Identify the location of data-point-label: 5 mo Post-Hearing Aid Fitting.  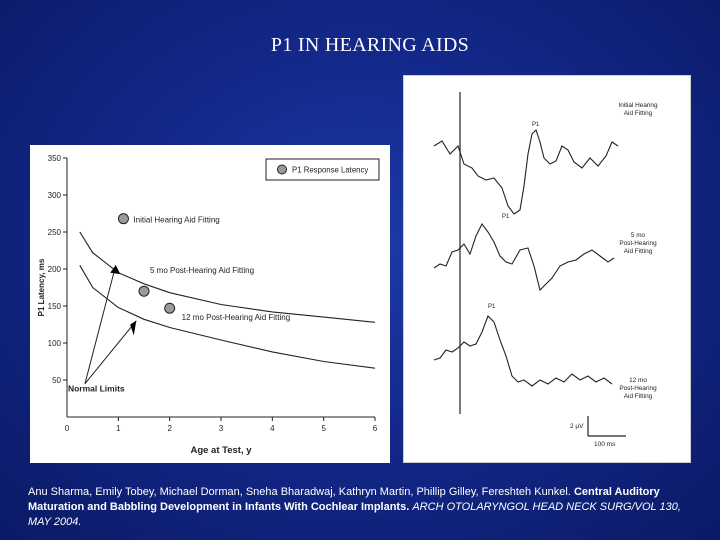
(202, 270).